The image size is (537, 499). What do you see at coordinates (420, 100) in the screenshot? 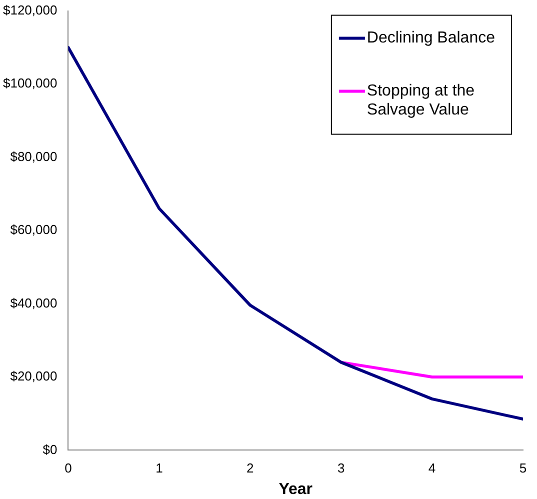
I see `legend-label: Stopping at the Salvage Value` at bounding box center [420, 100].